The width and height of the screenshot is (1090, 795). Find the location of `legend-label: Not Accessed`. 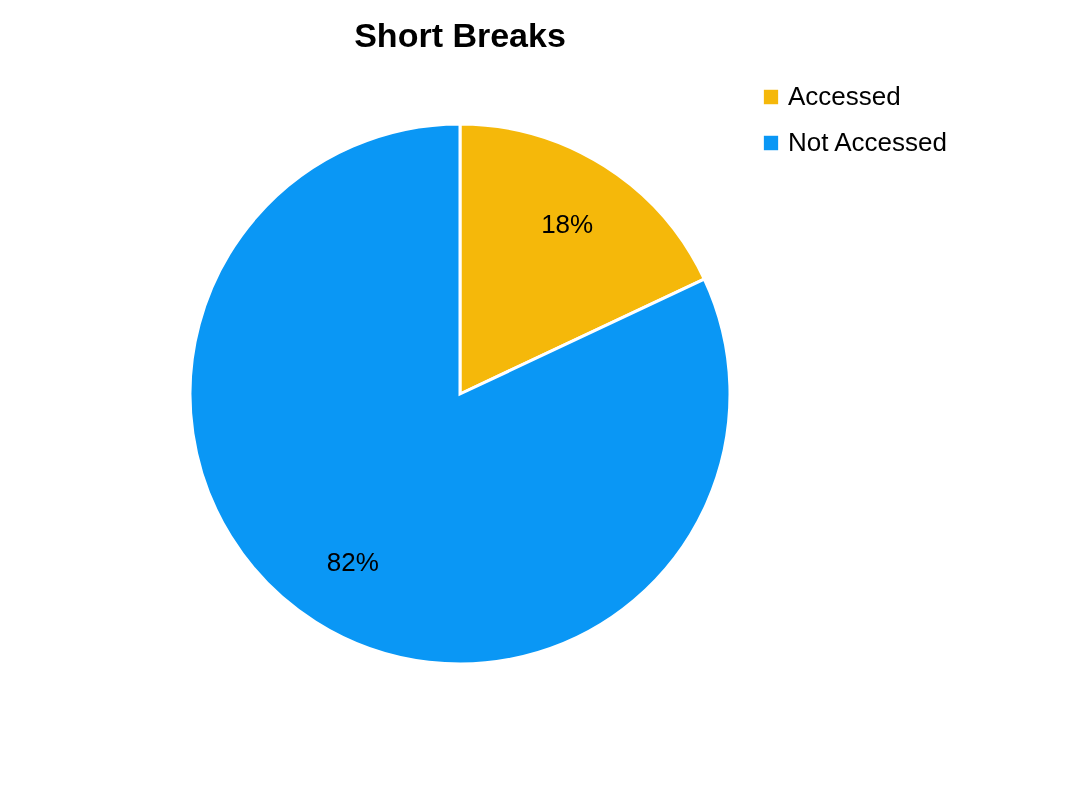

legend-label: Not Accessed is located at coordinates (867, 142).